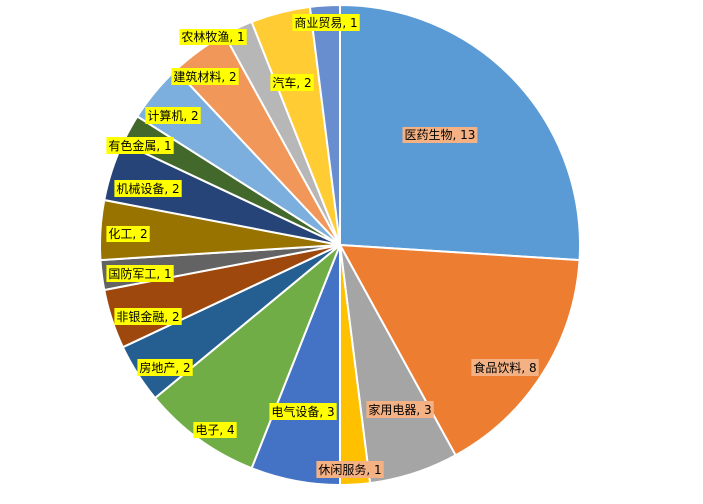 Image resolution: width=703 pixels, height=504 pixels. I want to click on data-label-17: 商业贸易, 1, so click(326, 22).